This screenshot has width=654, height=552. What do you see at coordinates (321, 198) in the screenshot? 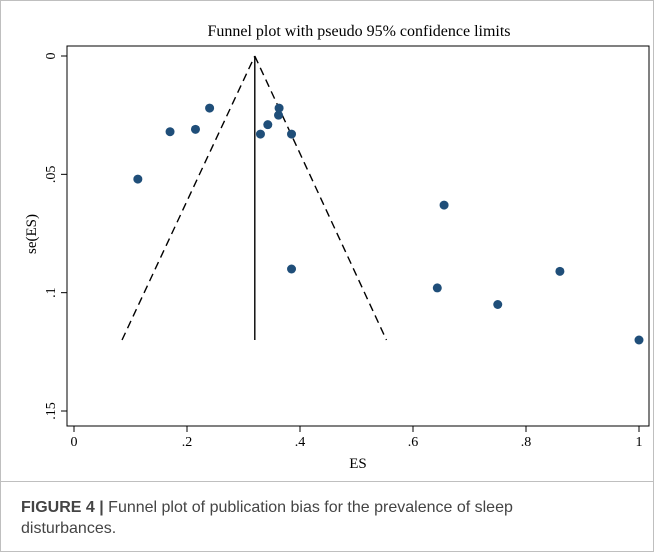
I see `upper-confidence-limit` at bounding box center [321, 198].